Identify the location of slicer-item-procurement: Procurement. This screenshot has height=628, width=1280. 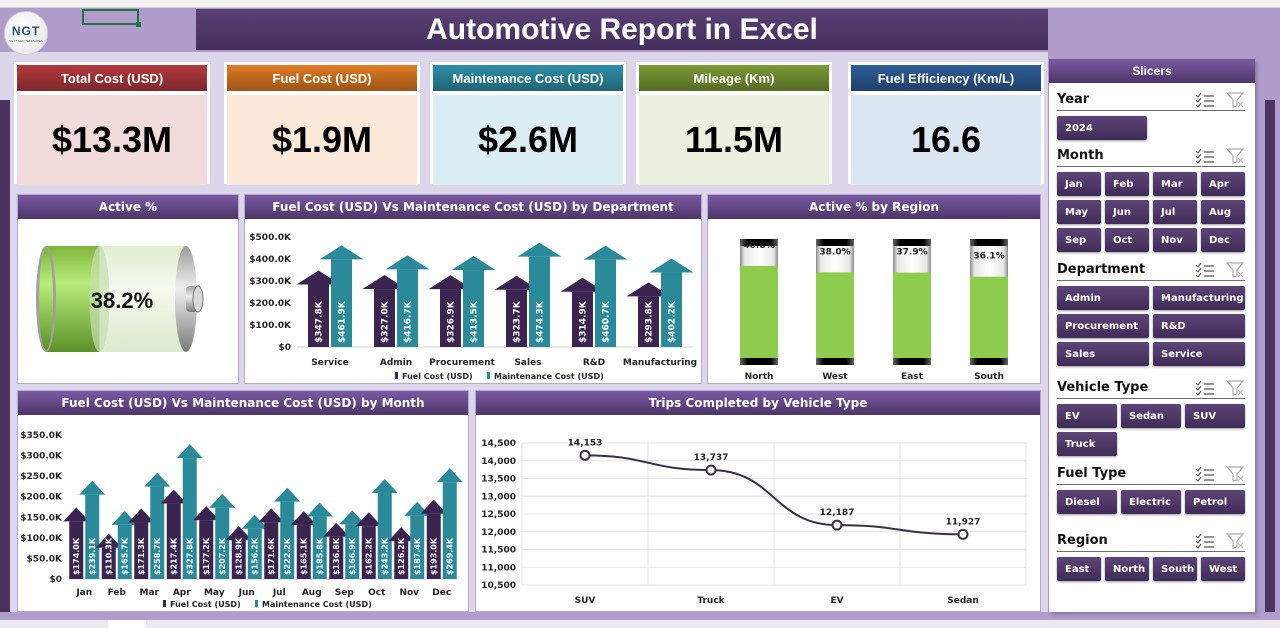
(1103, 326).